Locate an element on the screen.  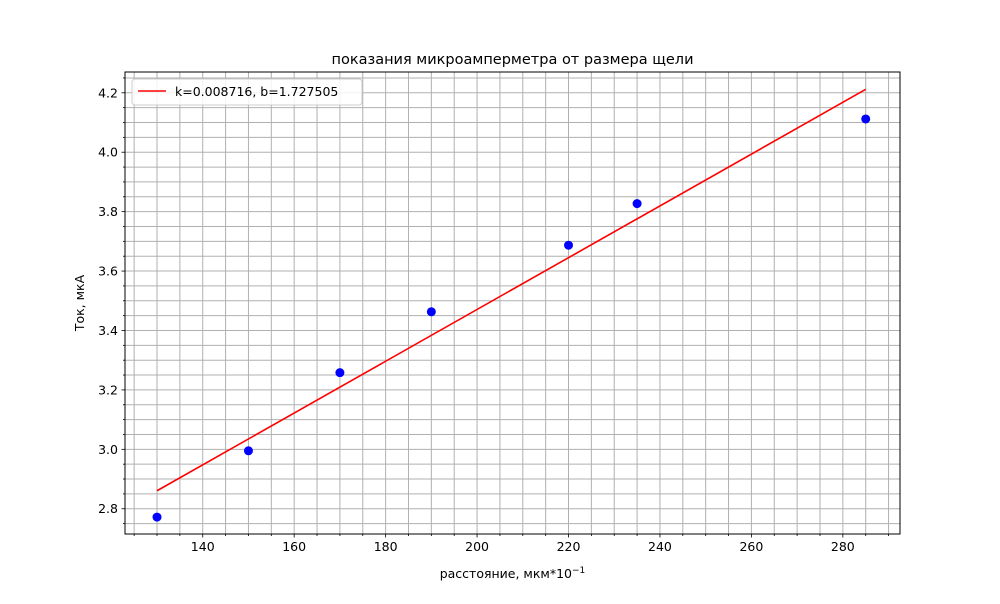
x-tick-label: 260 is located at coordinates (751, 546).